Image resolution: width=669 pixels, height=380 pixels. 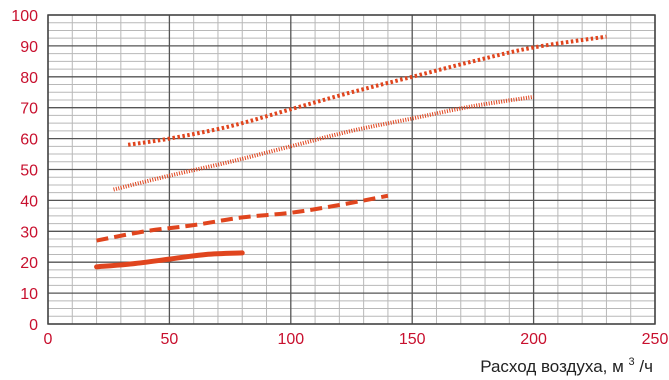 What do you see at coordinates (169, 260) in the screenshot?
I see `series-line-1-solid-thick` at bounding box center [169, 260].